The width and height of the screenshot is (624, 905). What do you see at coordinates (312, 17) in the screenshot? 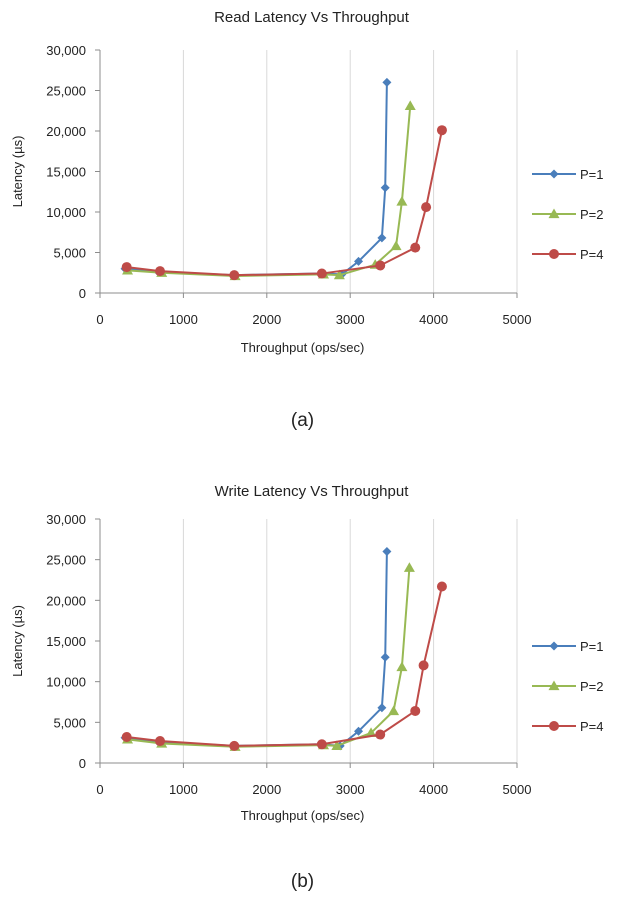
I see `chart-title: Read Latency Vs Throughput` at bounding box center [312, 17].